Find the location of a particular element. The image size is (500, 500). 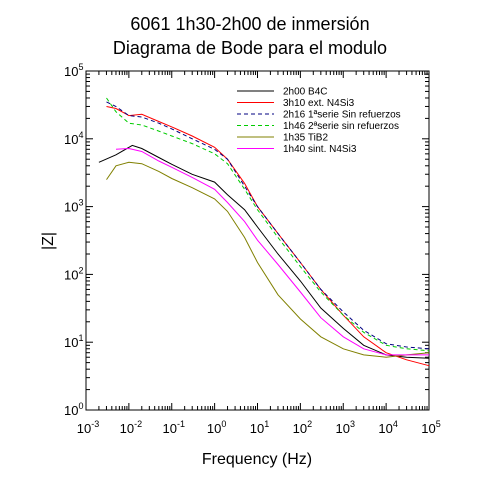

x-tick-label: 10⁻² is located at coordinates (131, 427).